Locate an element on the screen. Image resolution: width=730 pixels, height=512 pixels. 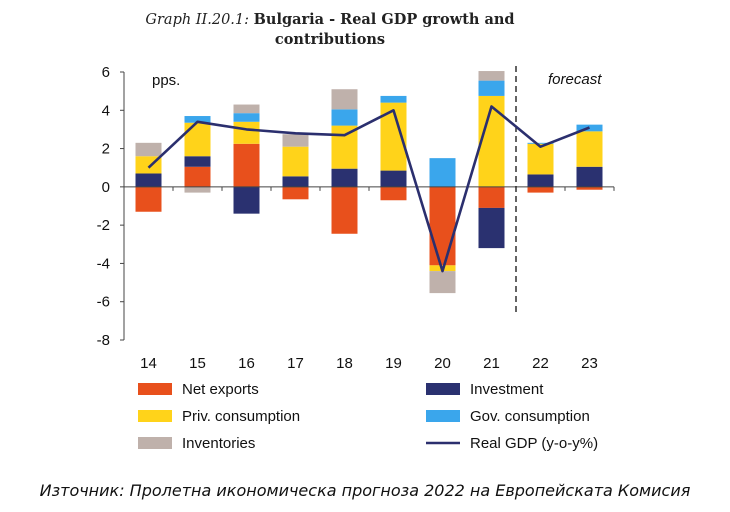
legend-label-gov-consumption: Gov. consumption is located at coordinates (530, 416).